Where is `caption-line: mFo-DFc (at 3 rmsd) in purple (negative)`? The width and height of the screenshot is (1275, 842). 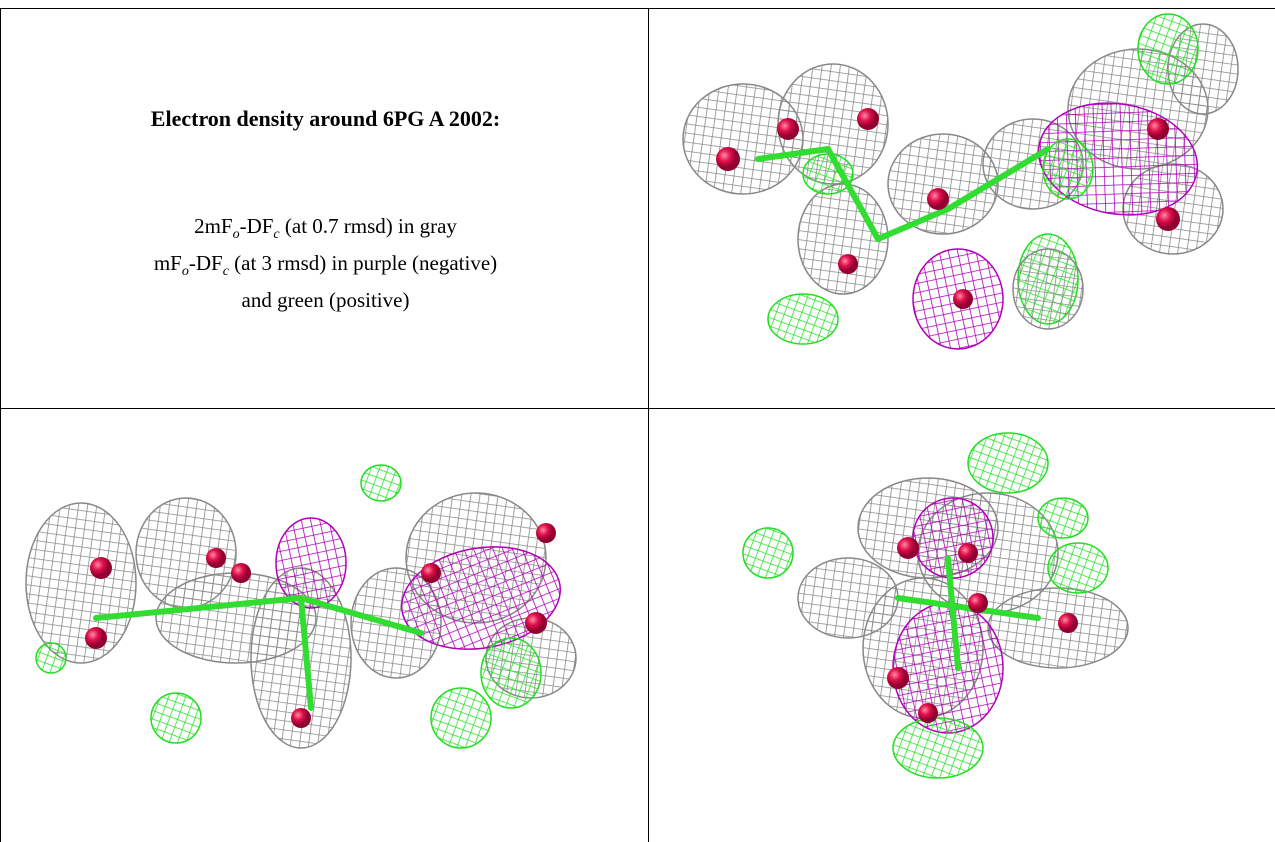 caption-line: mFo-DFc (at 3 rmsd) in purple (negative) is located at coordinates (325, 267).